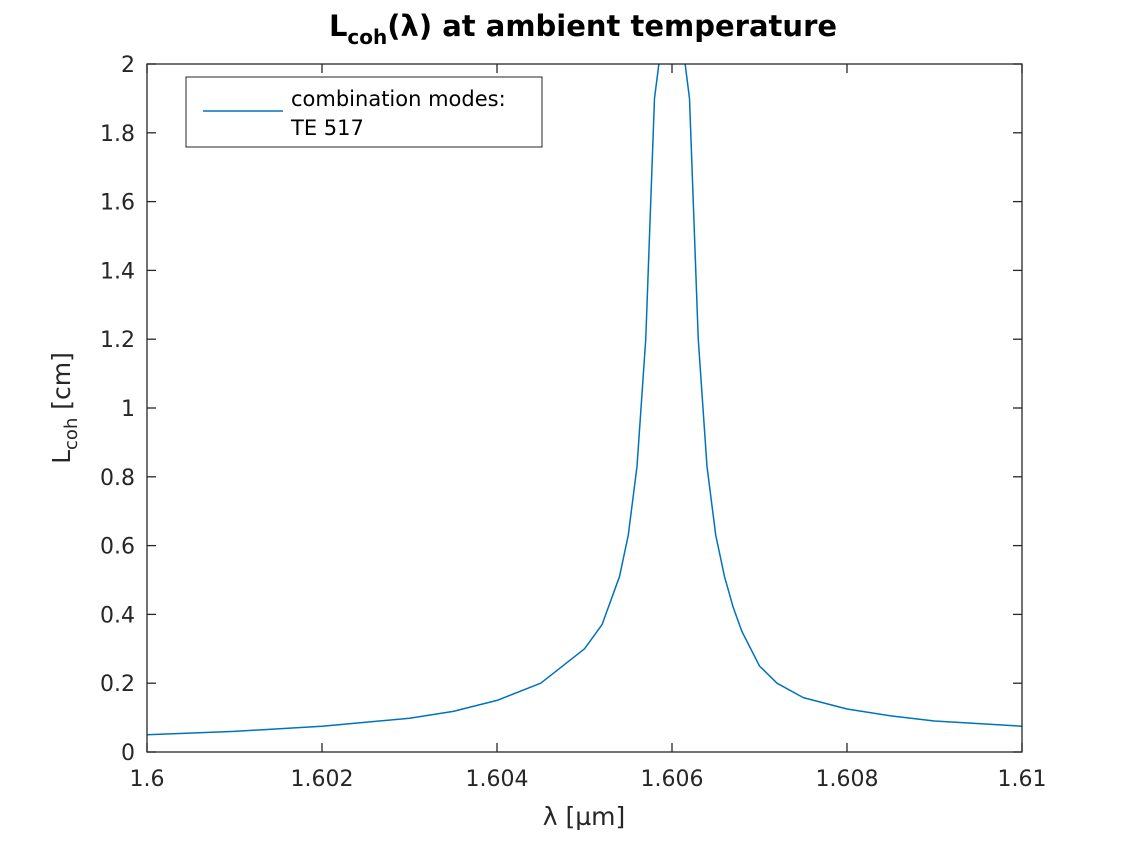 The height and width of the screenshot is (845, 1130). What do you see at coordinates (1022, 779) in the screenshot?
I see `x-tick-label: 1.61` at bounding box center [1022, 779].